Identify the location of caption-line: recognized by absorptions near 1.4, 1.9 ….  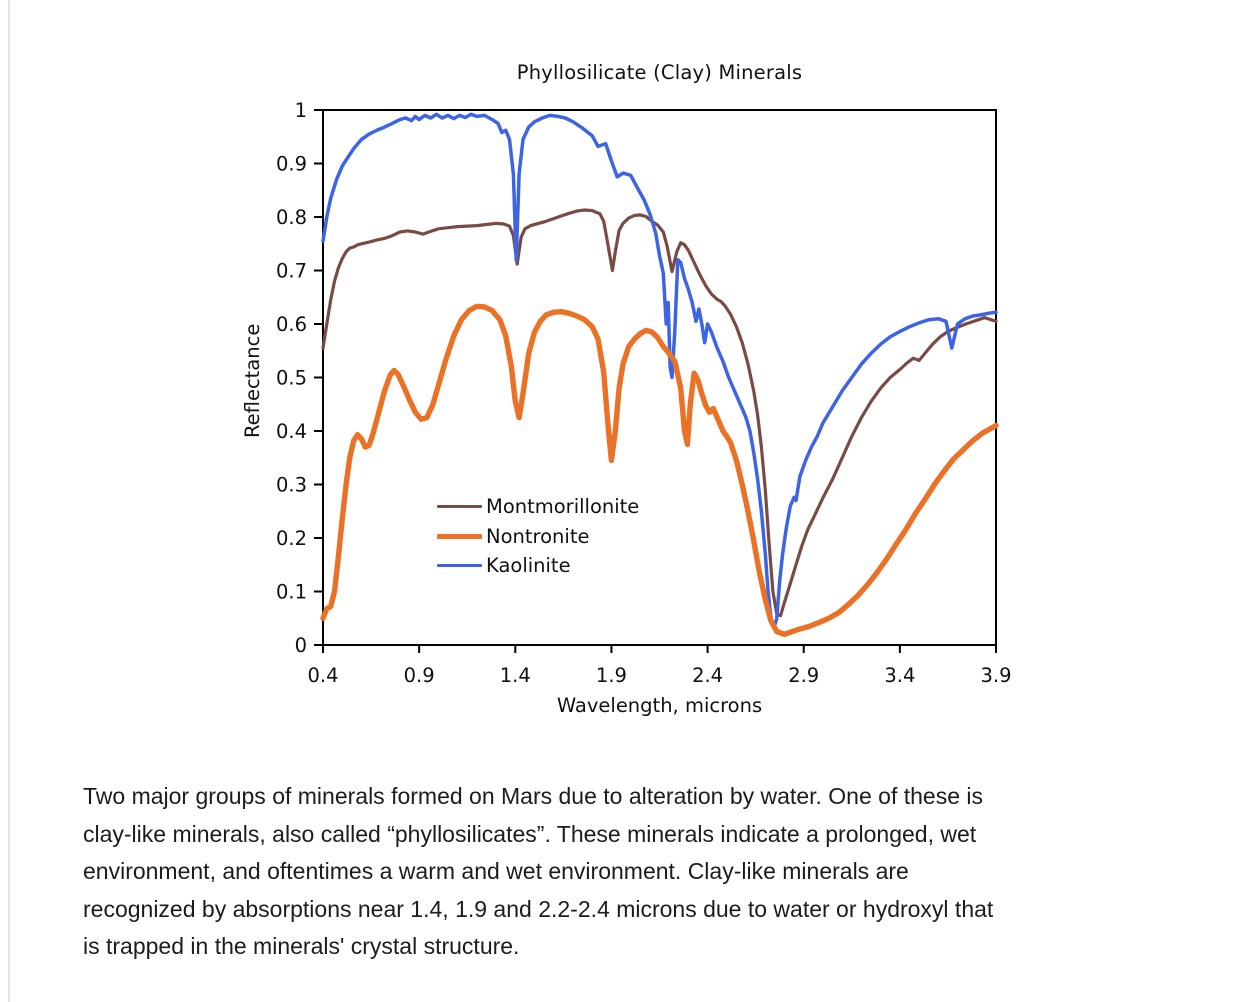
(538, 908).